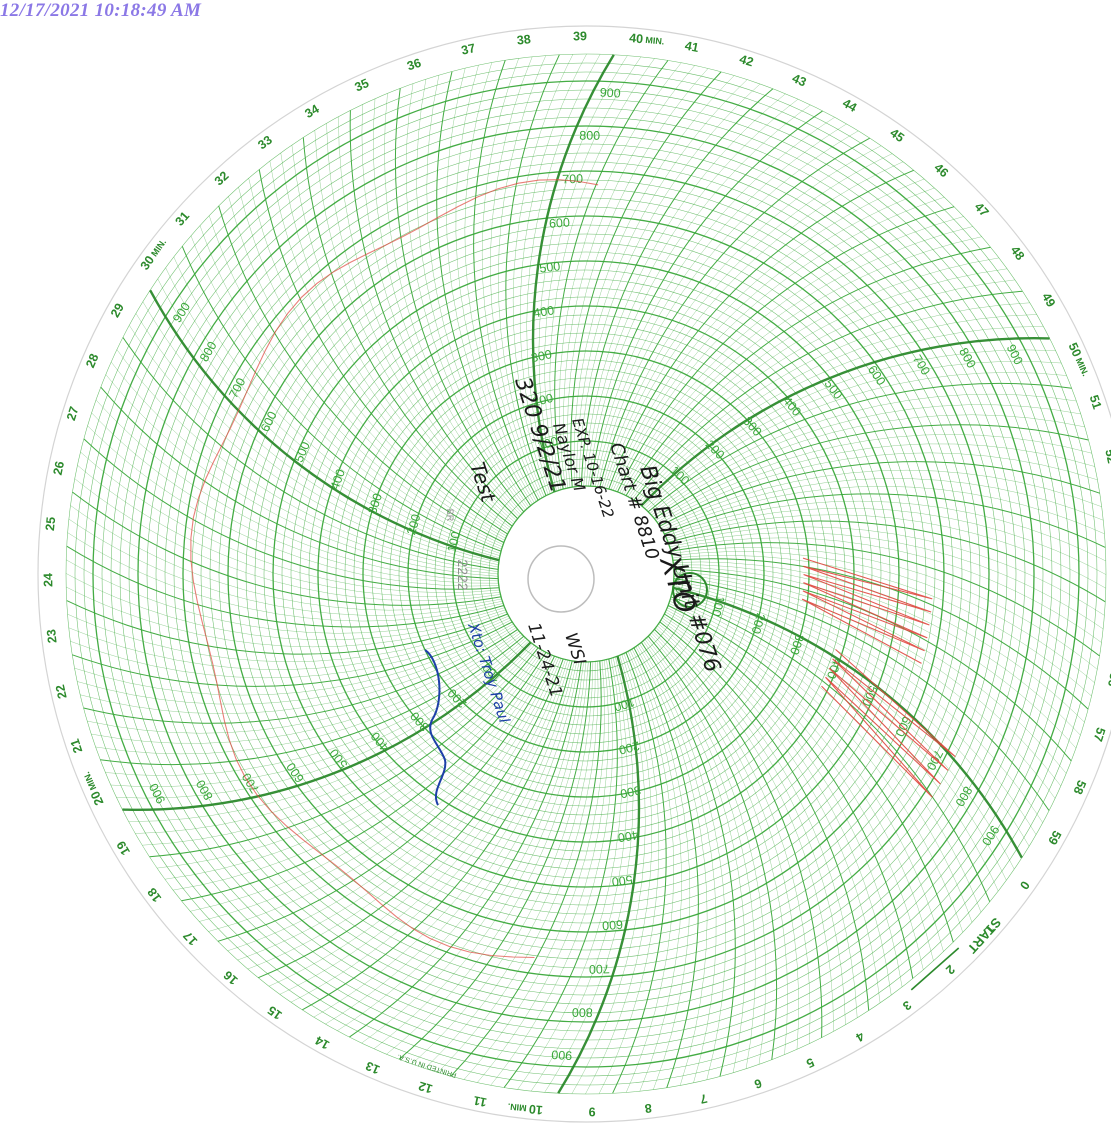  What do you see at coordinates (582, 1012) in the screenshot?
I see `scale-label: 800` at bounding box center [582, 1012].